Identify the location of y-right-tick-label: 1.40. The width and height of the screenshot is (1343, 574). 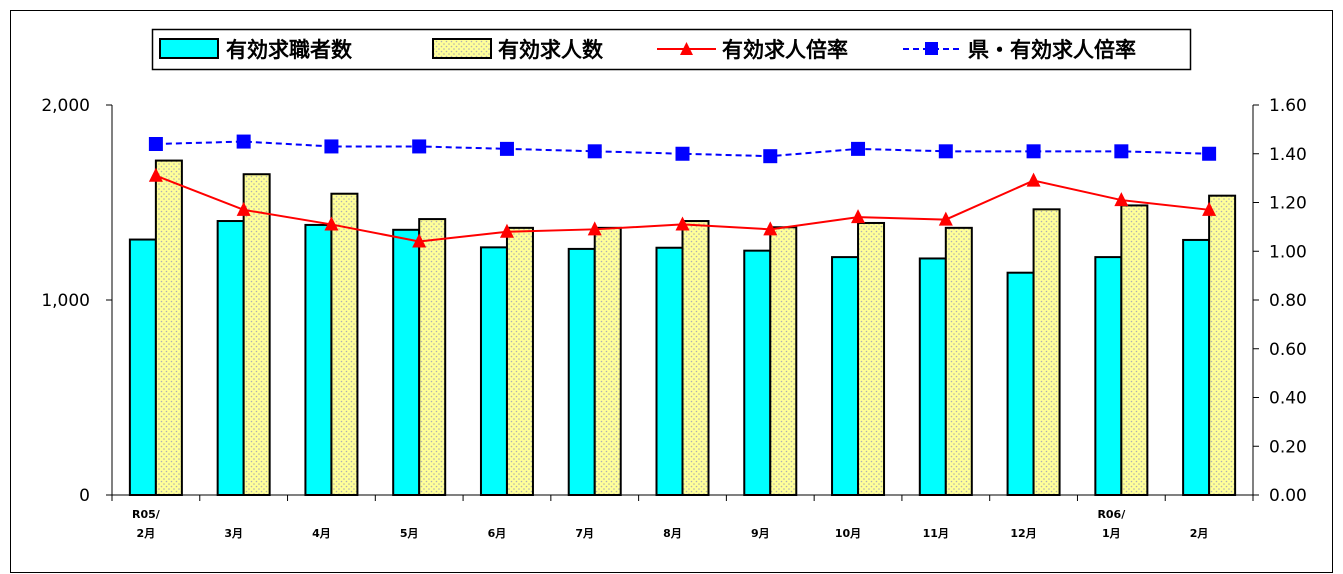
(1288, 155).